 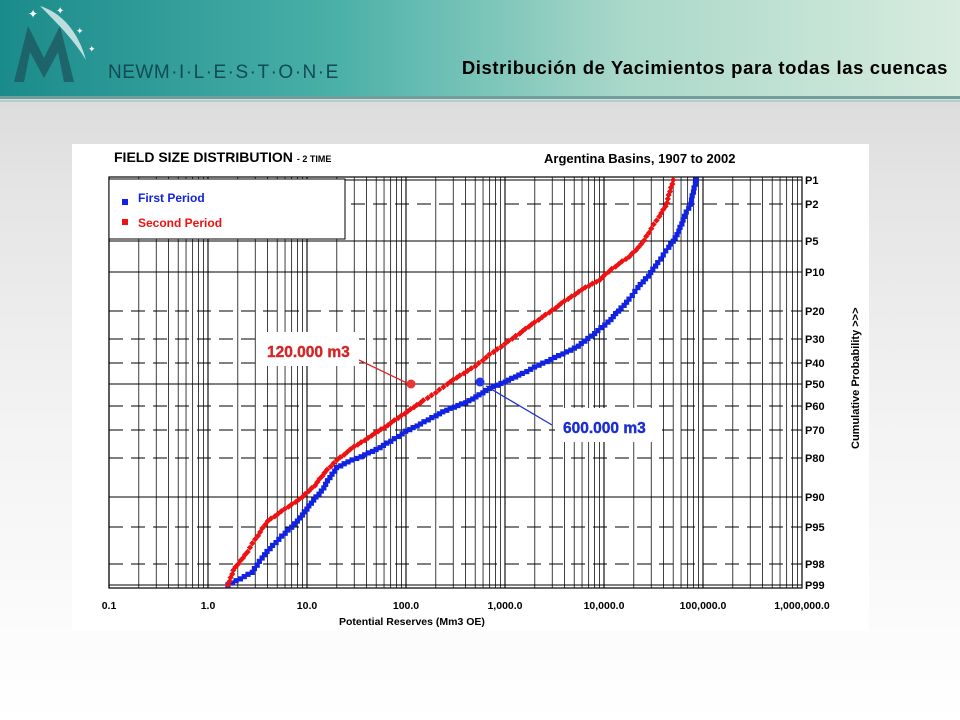 What do you see at coordinates (406, 606) in the screenshot?
I see `x-tick-label: 100.0` at bounding box center [406, 606].